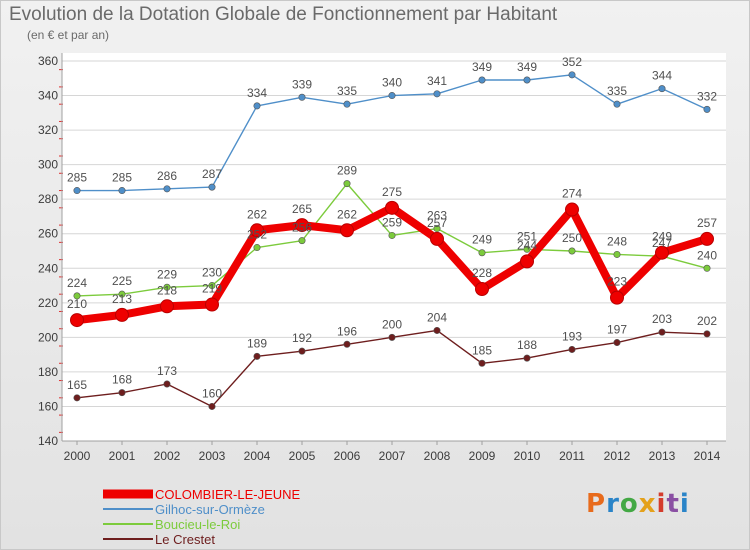 This screenshot has width=750, height=550. Describe the element at coordinates (662, 456) in the screenshot. I see `x-tick-label: 2013` at that location.